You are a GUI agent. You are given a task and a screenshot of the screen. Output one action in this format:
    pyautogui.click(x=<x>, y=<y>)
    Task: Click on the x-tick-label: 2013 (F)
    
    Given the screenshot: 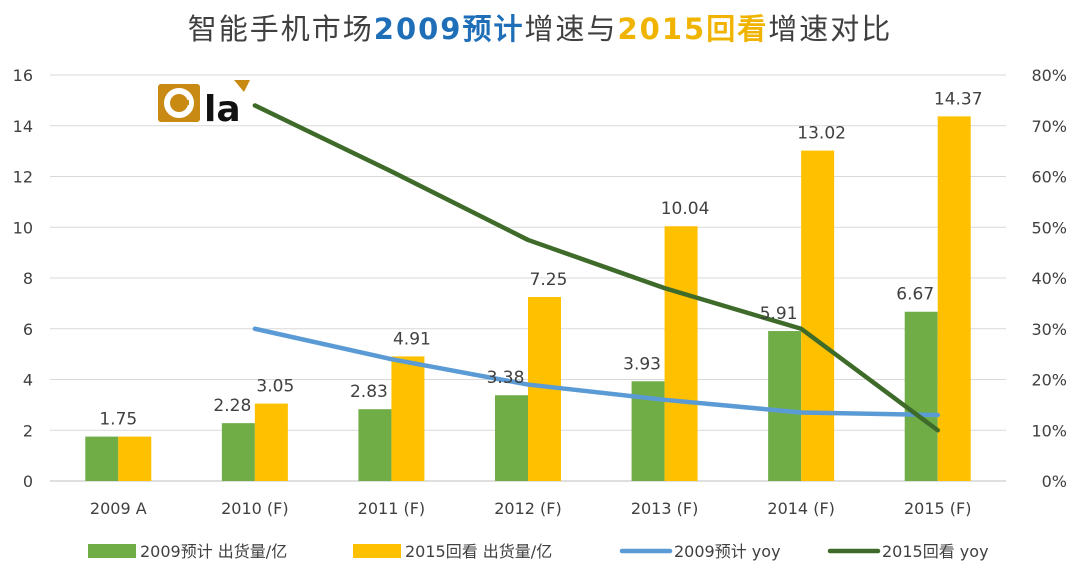 What is the action you would take?
    pyautogui.click(x=665, y=508)
    